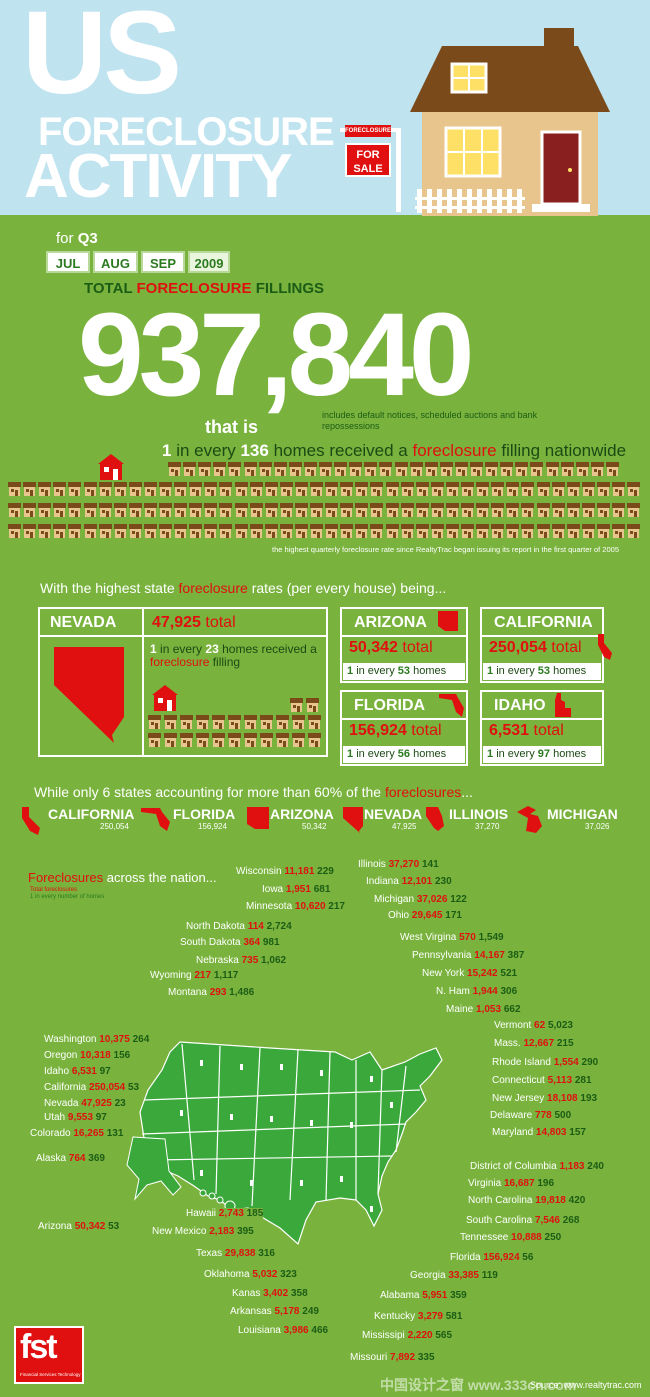  Describe the element at coordinates (520, 1098) in the screenshot. I see `state-label-name: New Jersey` at that location.